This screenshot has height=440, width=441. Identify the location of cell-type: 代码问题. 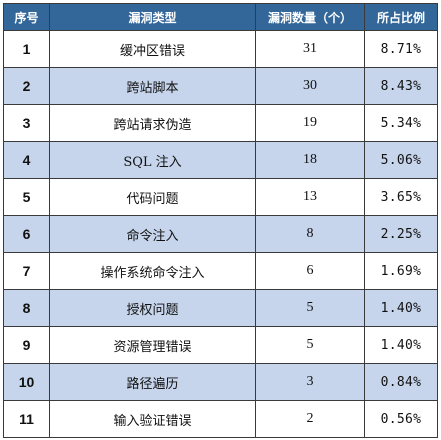
(152, 197).